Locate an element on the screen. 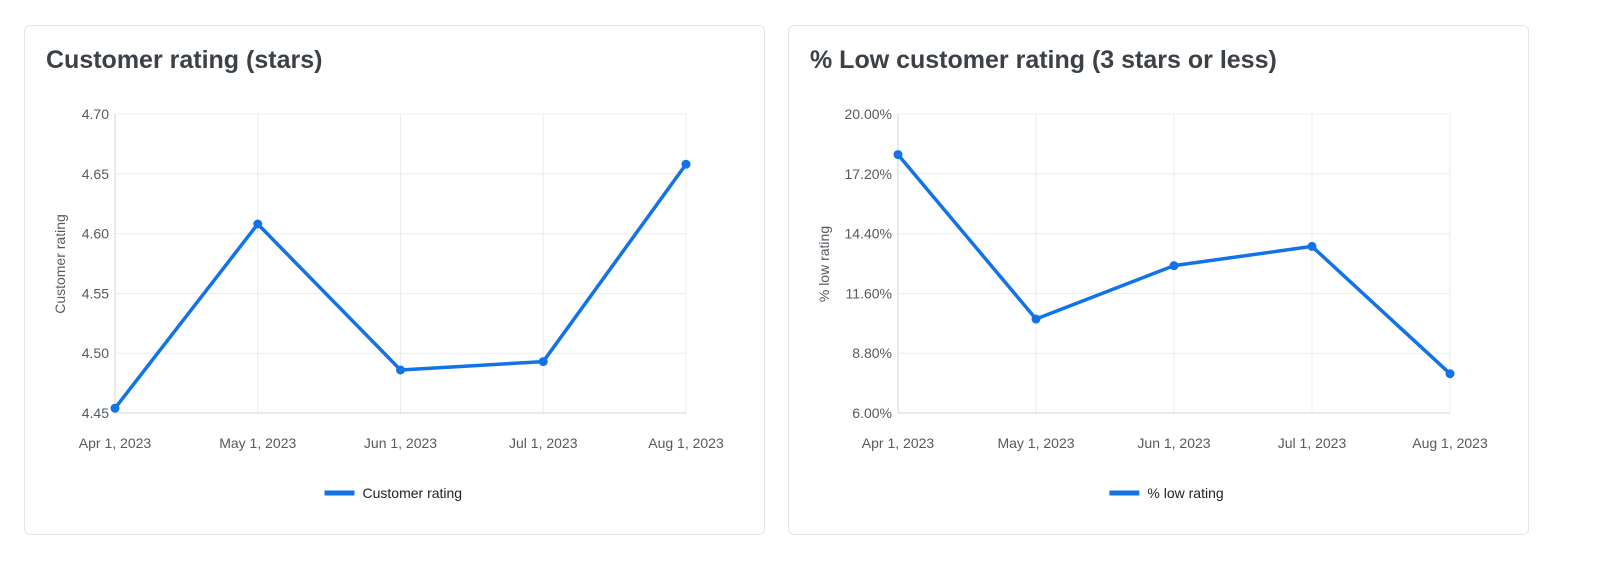 This screenshot has height=577, width=1600. y-tick-label: 20.00% is located at coordinates (868, 114).